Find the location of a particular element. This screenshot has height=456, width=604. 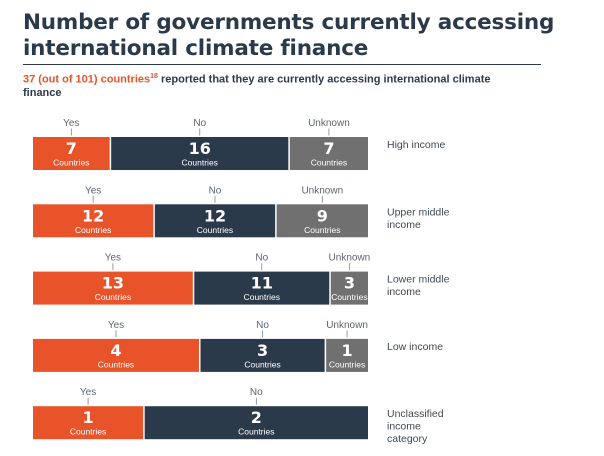

bar-high-income-yes is located at coordinates (71, 153).